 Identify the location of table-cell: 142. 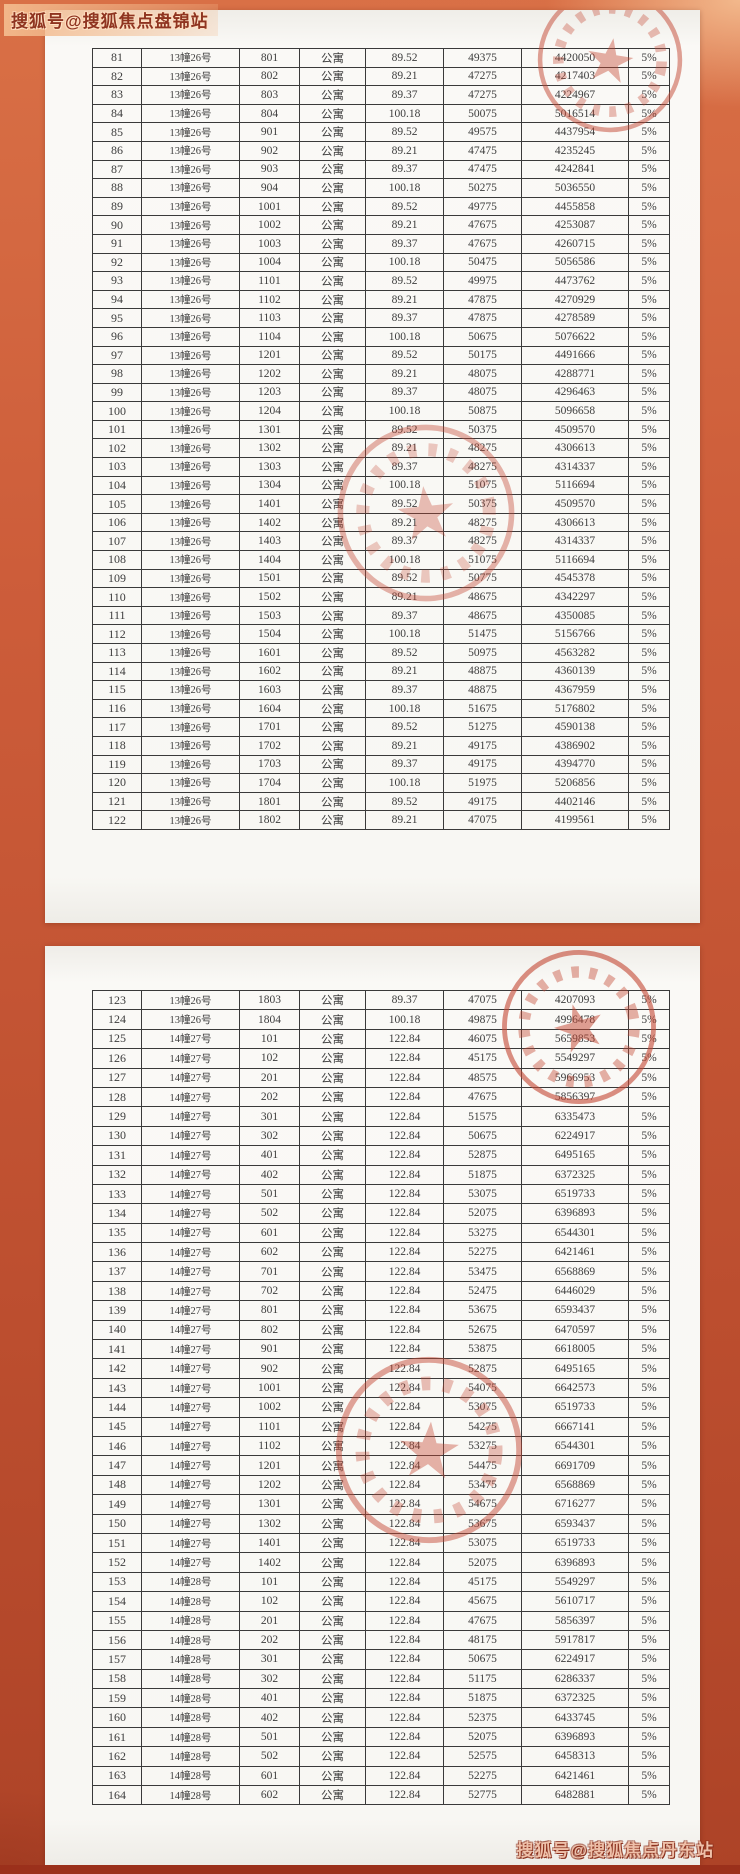
(117, 1368).